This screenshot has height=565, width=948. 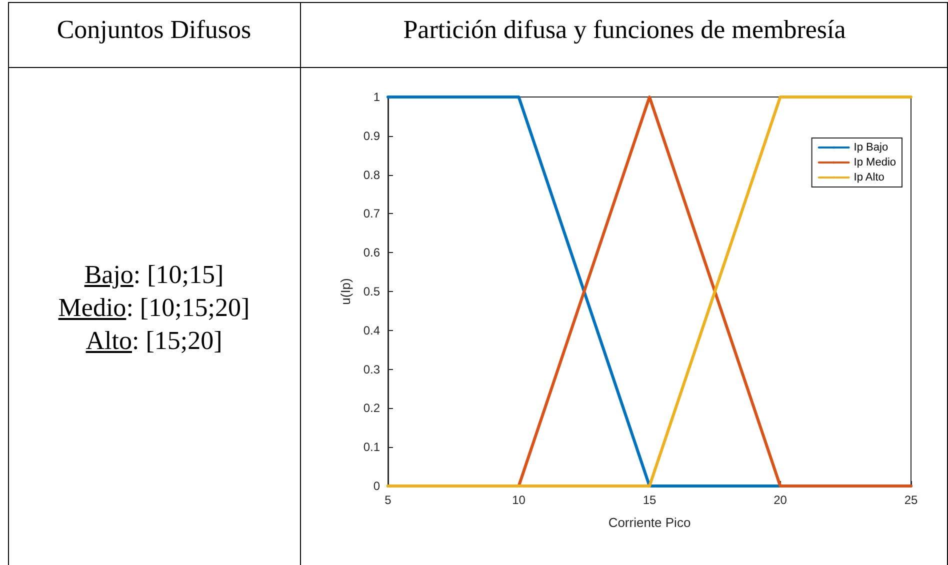 I want to click on y-tick-label: 0.2, so click(x=371, y=408).